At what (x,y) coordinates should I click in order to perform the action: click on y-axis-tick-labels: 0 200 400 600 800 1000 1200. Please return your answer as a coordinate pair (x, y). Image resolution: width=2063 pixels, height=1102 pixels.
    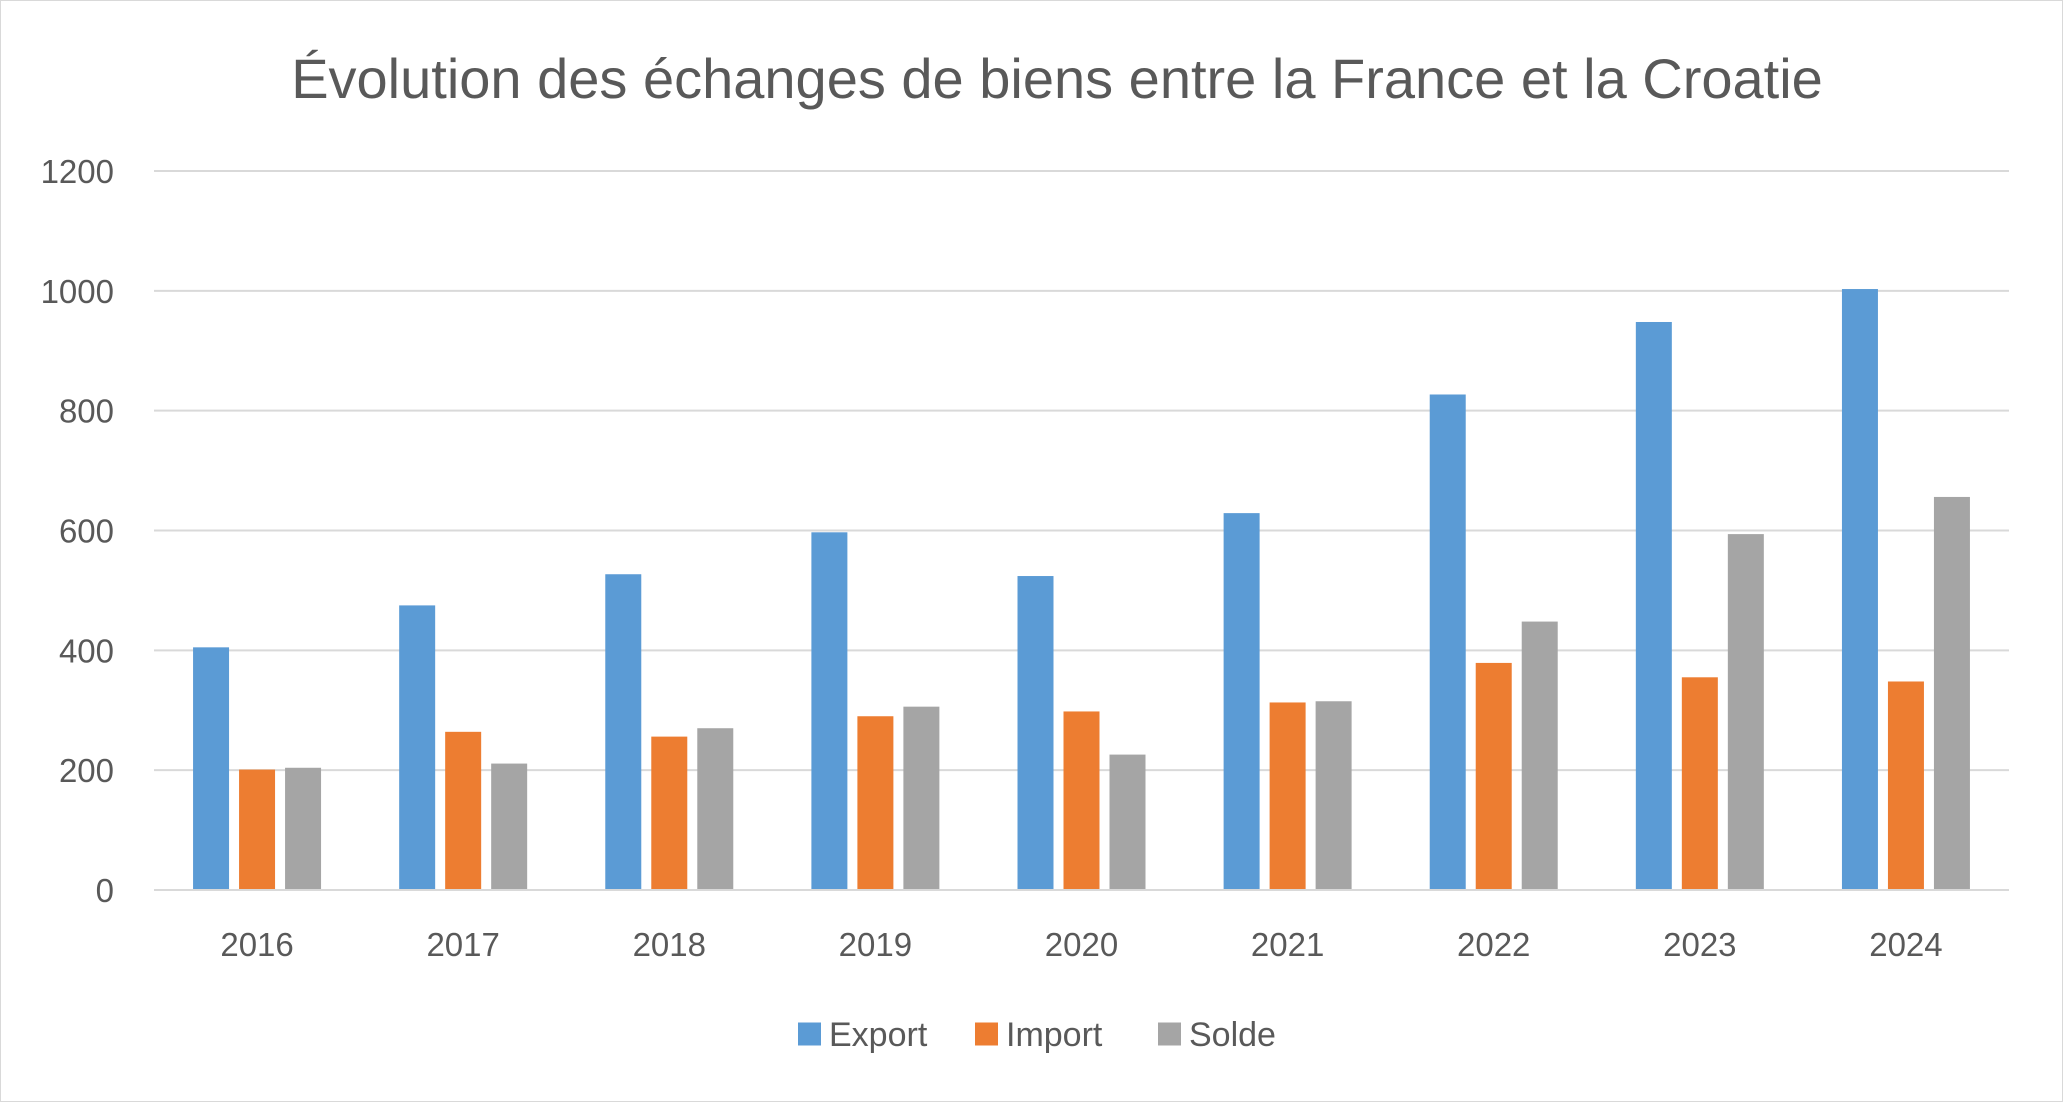
    Looking at the image, I should click on (77, 531).